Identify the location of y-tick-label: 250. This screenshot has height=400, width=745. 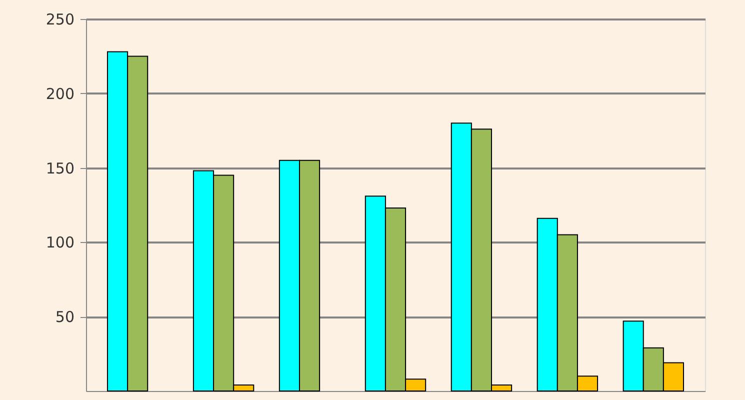
(60, 19).